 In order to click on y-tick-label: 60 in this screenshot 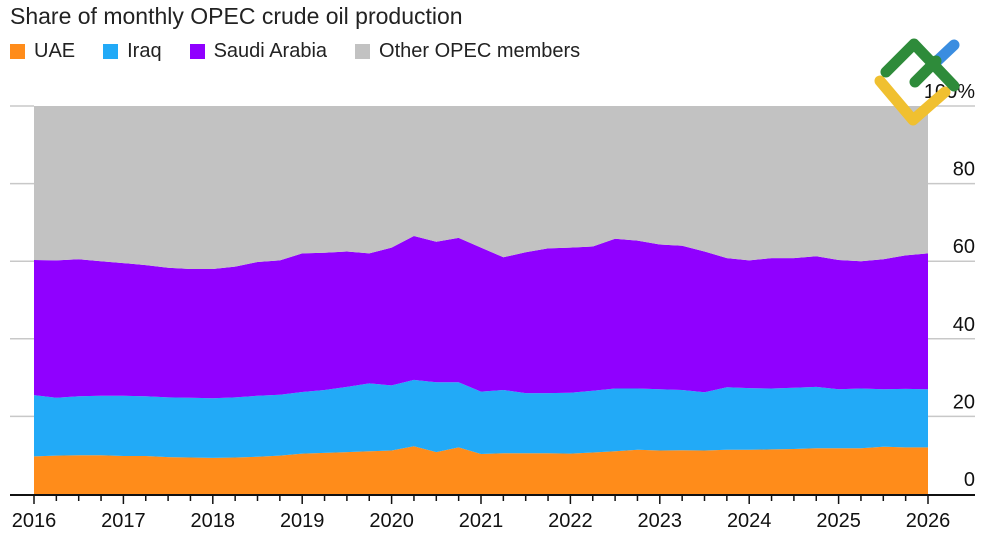, I will do `click(964, 247)`.